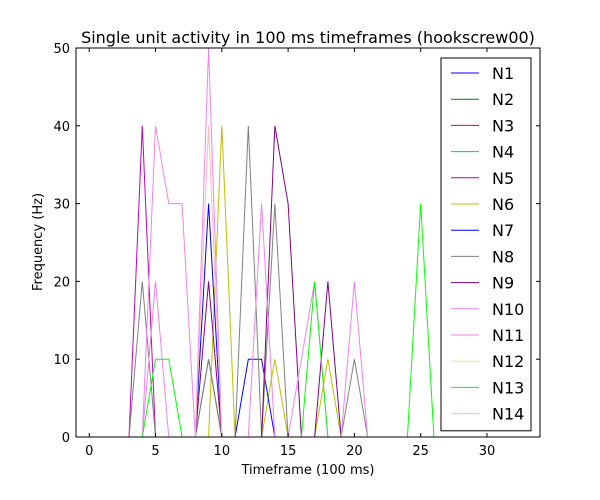 The width and height of the screenshot is (600, 500). I want to click on x-tick-label: 25, so click(420, 451).